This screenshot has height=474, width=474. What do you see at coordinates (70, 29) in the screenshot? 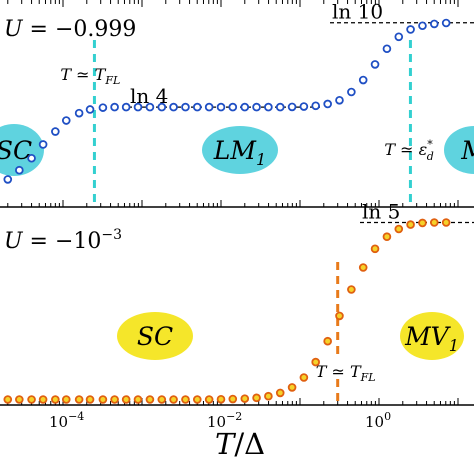
I see `panel-title: U = −0.999` at bounding box center [70, 29].